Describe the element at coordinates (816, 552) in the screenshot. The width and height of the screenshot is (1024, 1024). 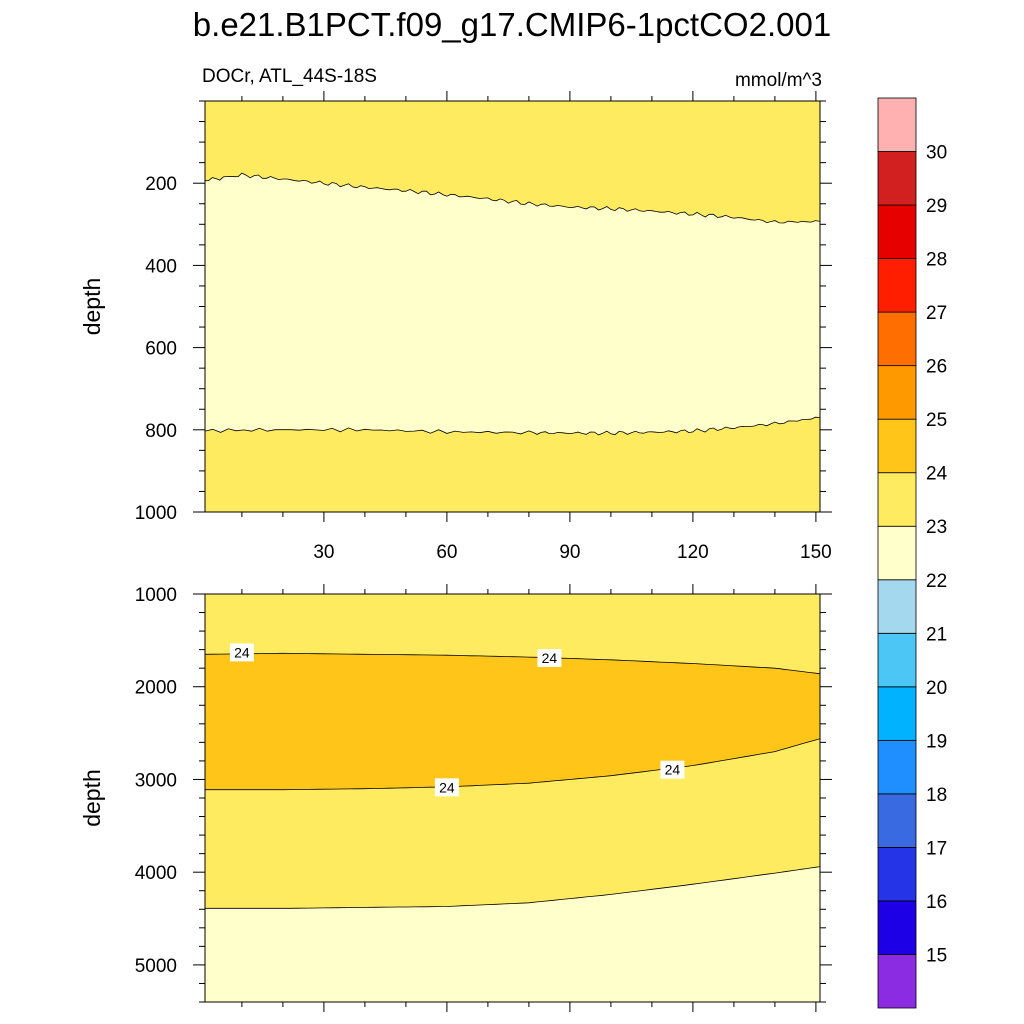
I see `x-tick-label: 150` at that location.